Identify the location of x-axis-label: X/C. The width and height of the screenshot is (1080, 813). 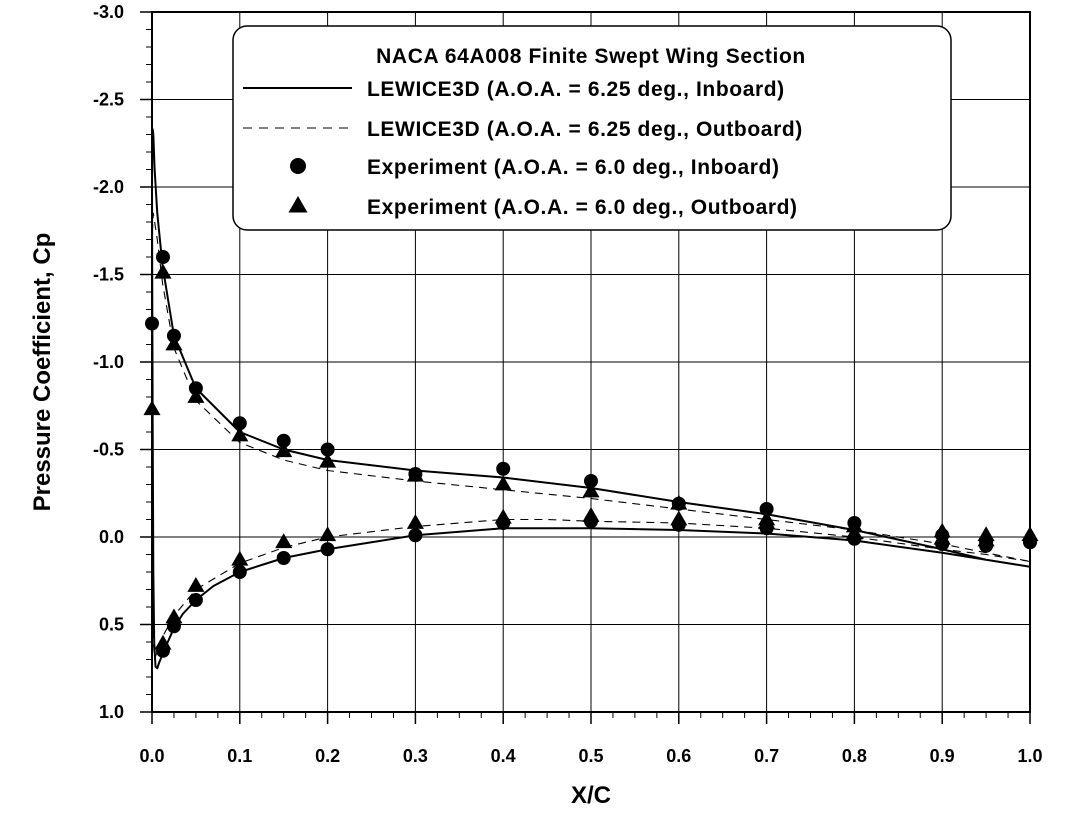
(591, 795).